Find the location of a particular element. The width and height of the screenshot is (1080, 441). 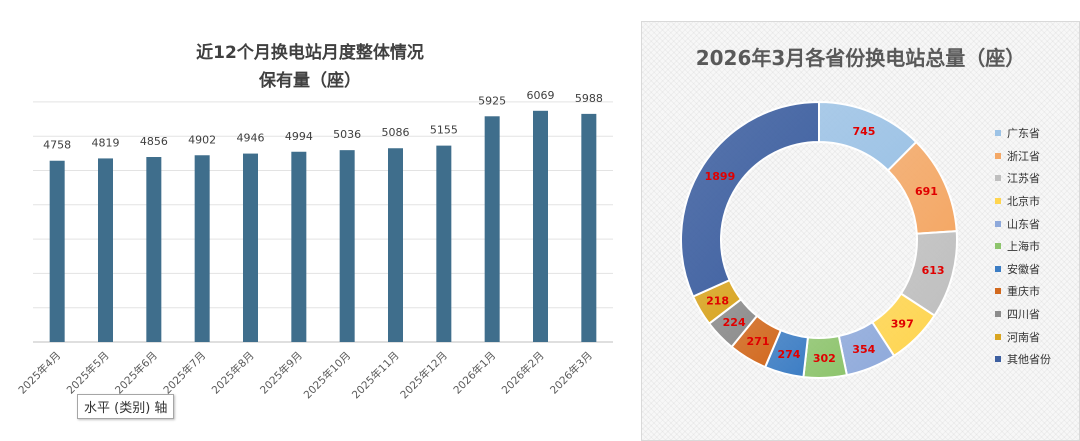

legend-item: 江苏省 is located at coordinates (1035, 178).